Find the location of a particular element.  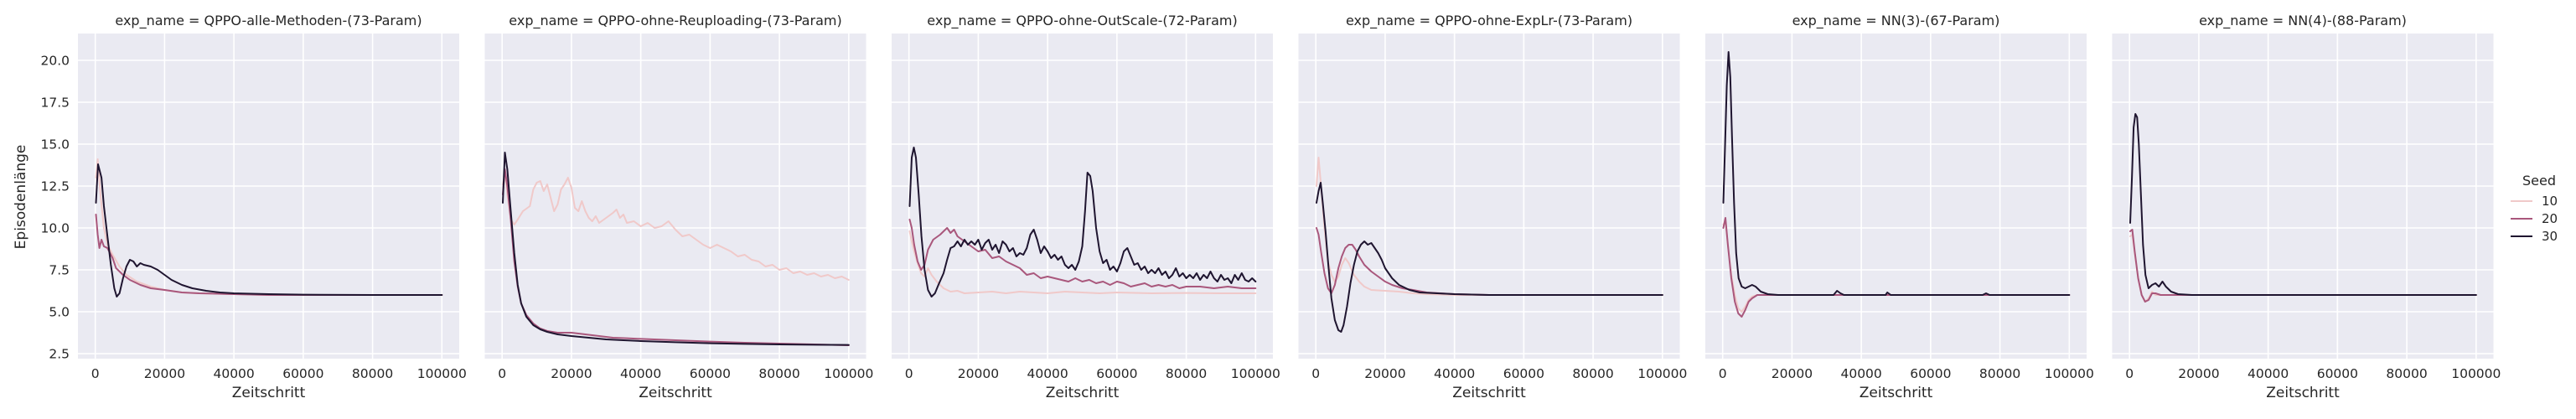

y-tick-label: 12.5 is located at coordinates (55, 186).